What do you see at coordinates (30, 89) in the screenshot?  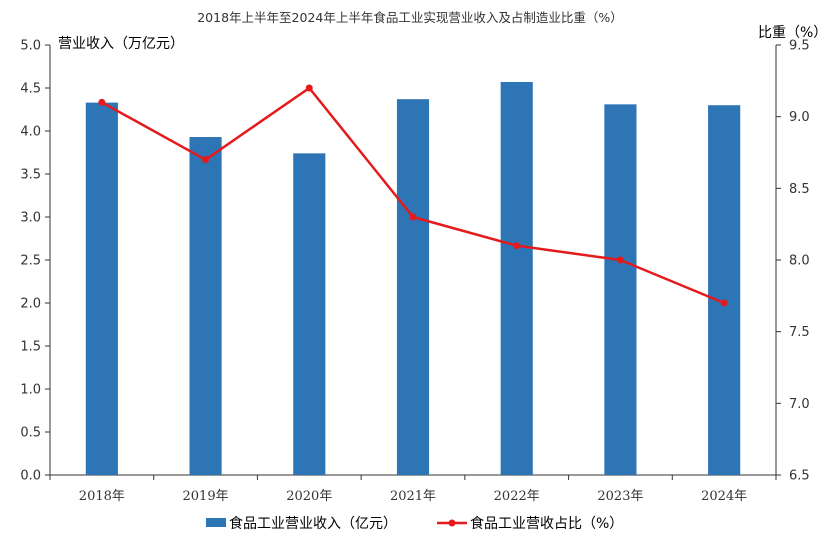 I see `left-tick-label: 4.5` at bounding box center [30, 89].